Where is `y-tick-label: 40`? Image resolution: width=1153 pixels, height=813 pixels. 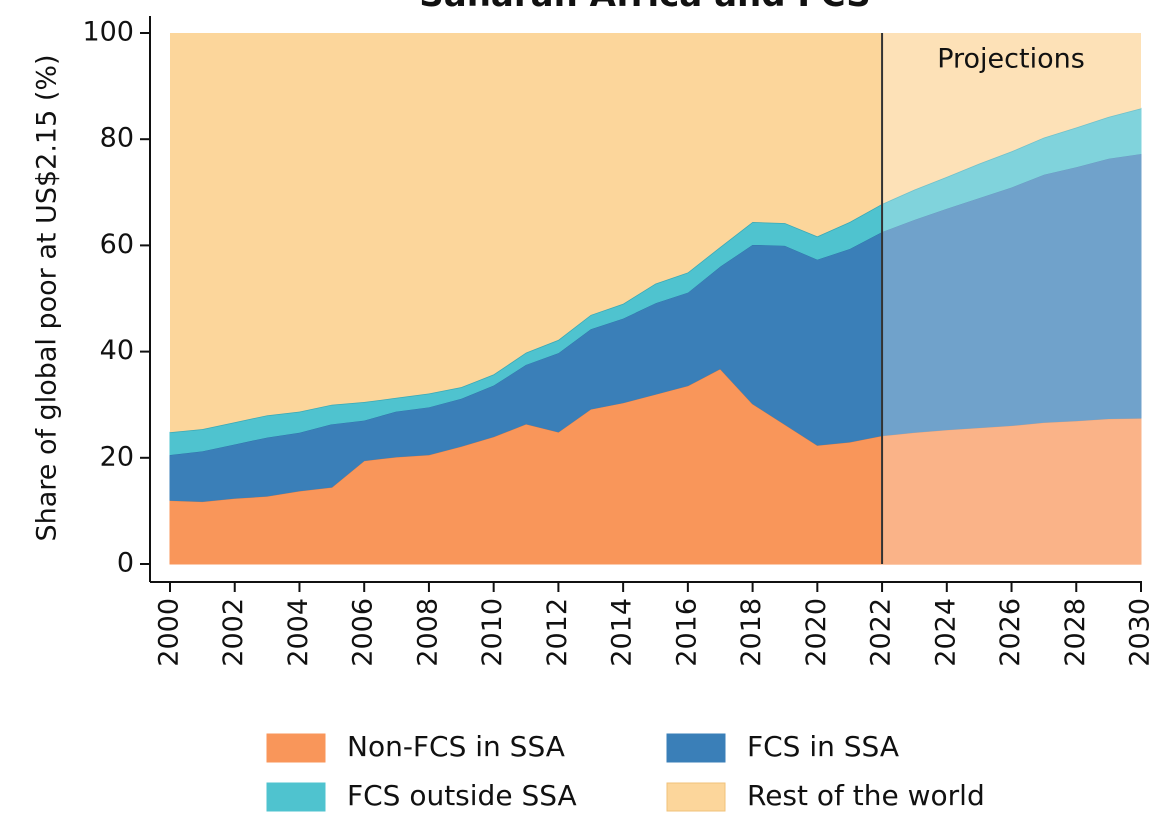 y-tick-label: 40 is located at coordinates (117, 350).